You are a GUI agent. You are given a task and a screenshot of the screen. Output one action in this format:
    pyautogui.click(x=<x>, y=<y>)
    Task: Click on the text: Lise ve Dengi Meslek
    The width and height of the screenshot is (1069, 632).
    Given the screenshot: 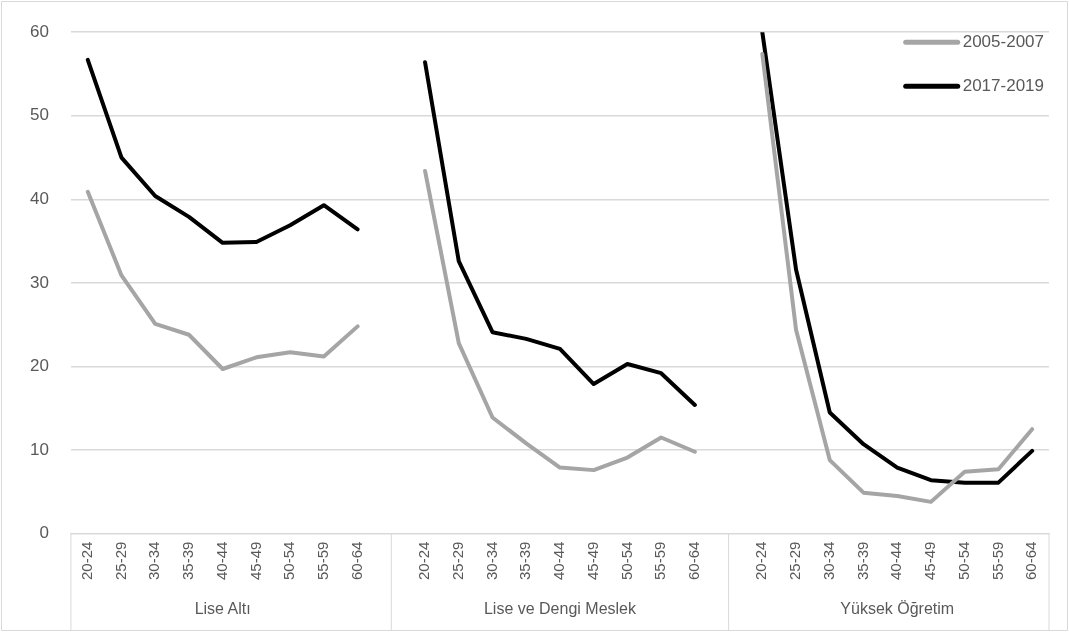 What is the action you would take?
    pyautogui.click(x=560, y=609)
    